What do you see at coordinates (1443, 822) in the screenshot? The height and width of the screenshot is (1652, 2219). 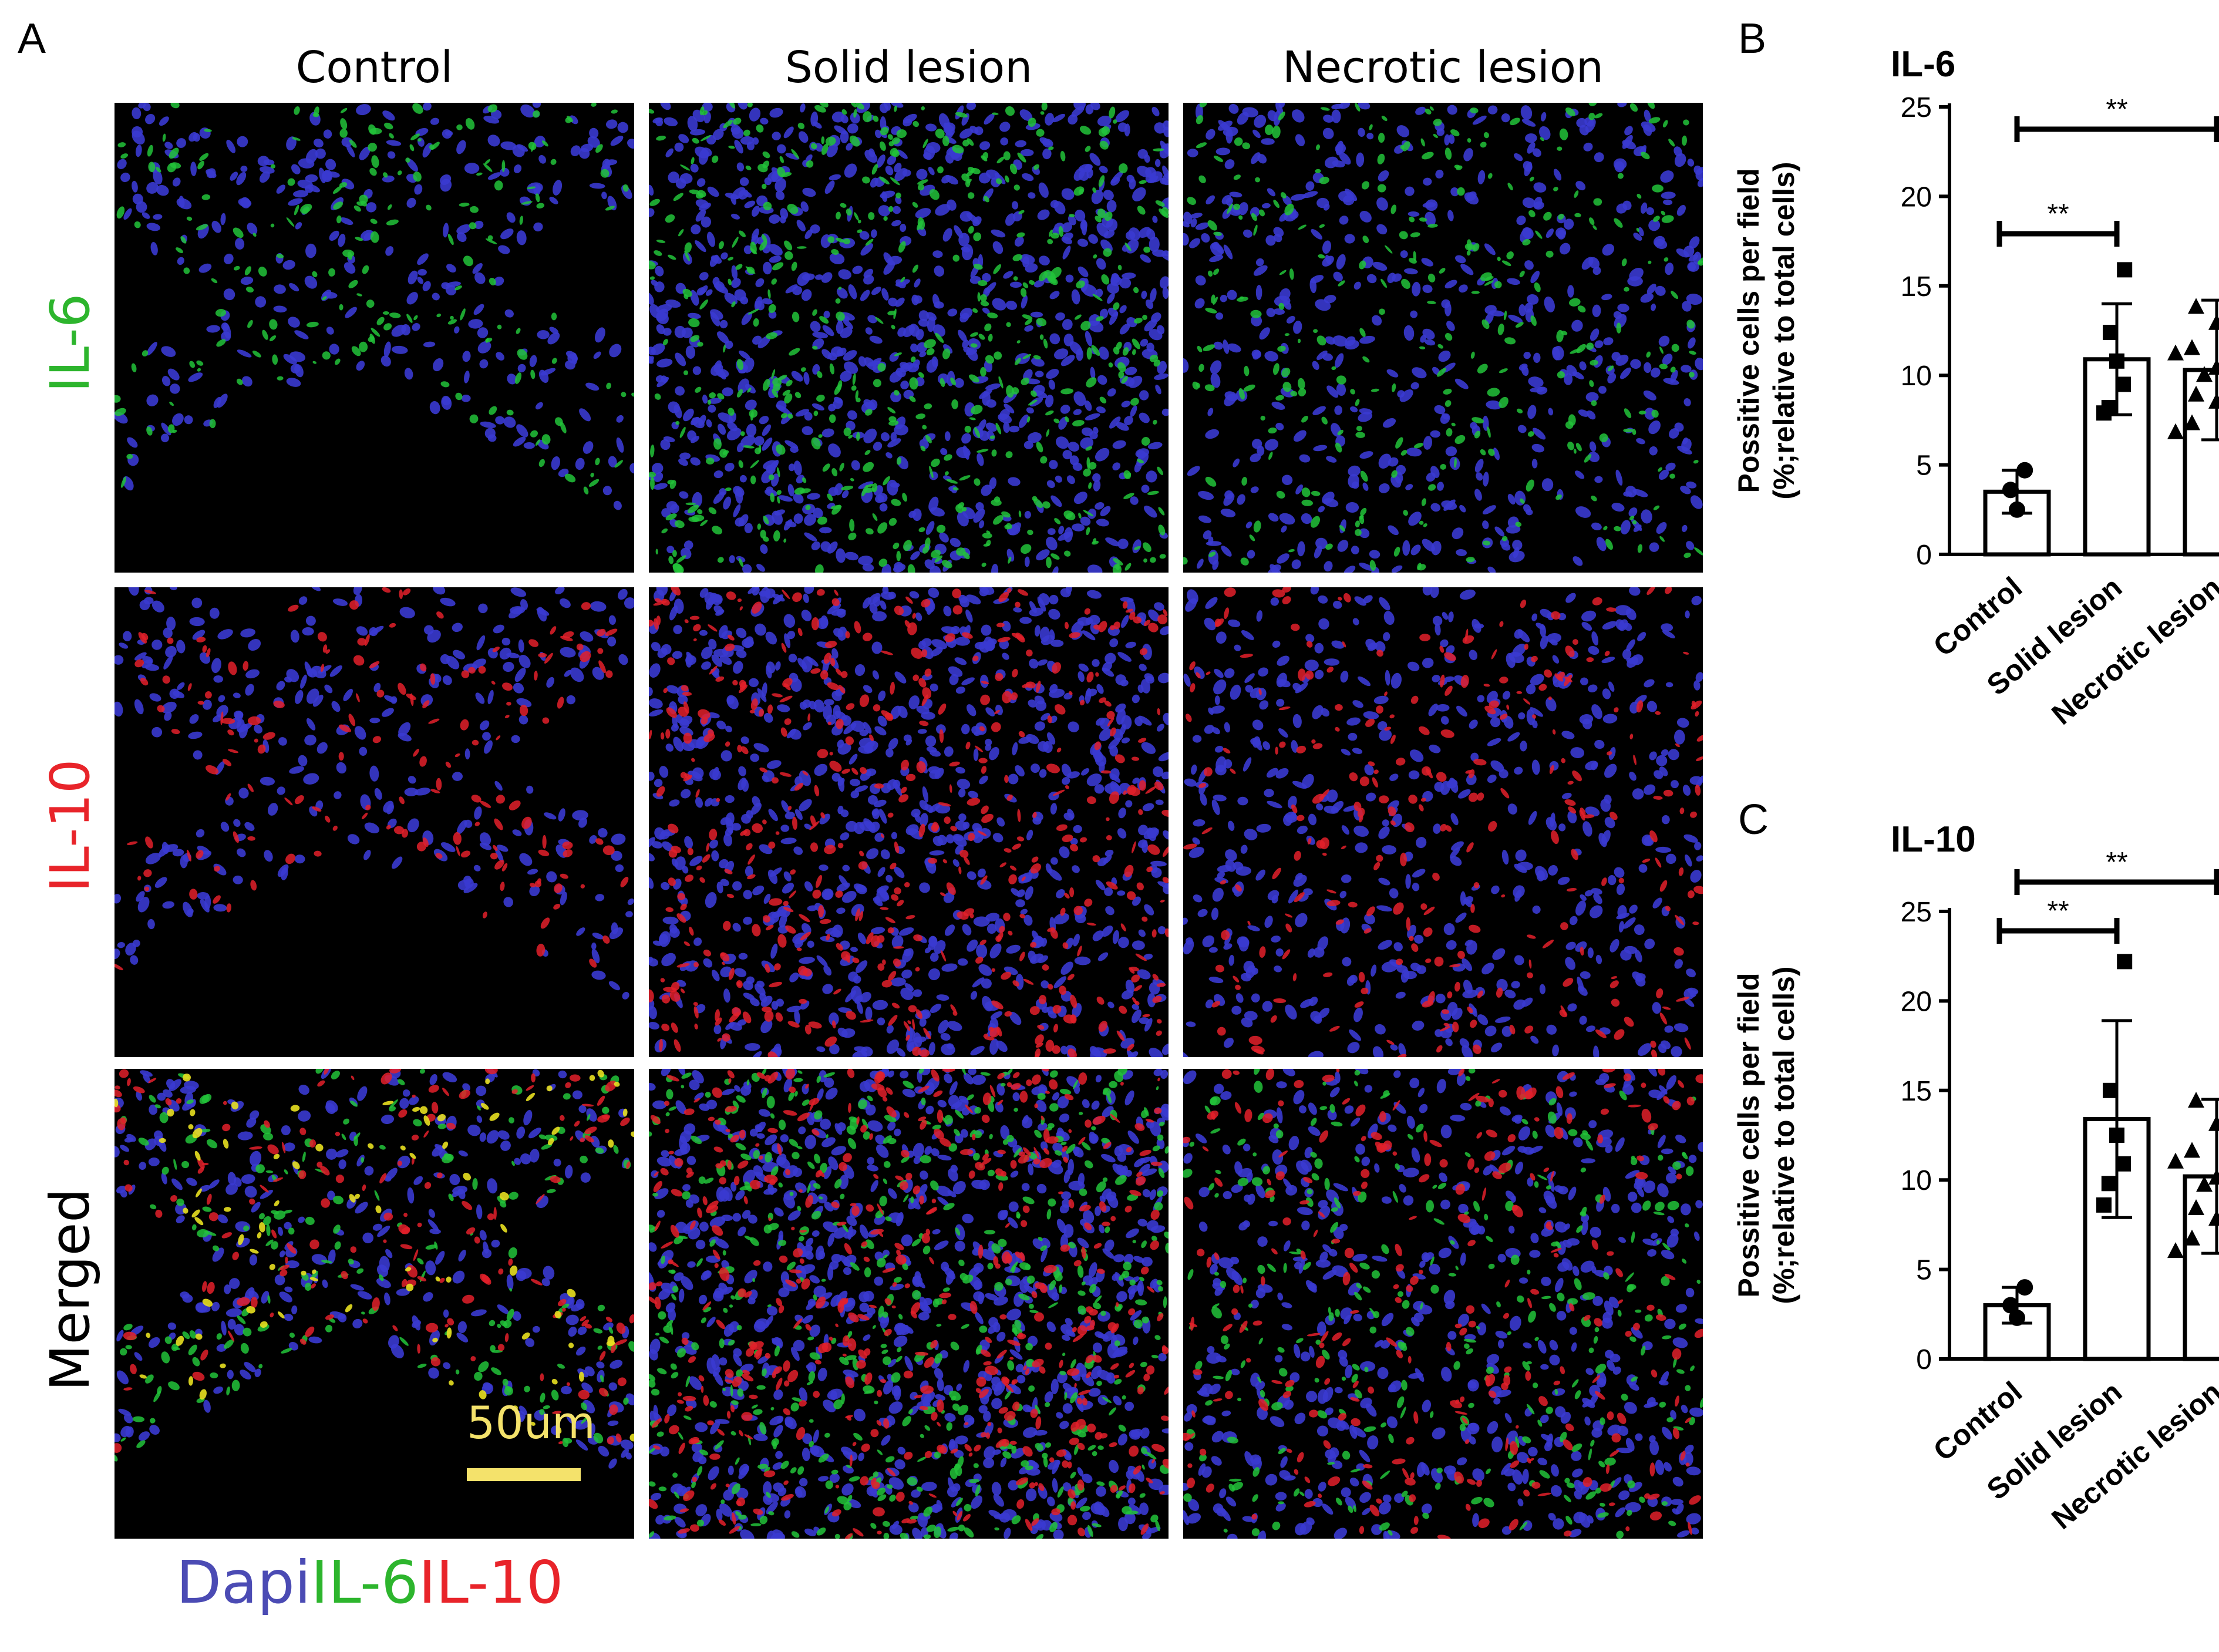 I see `micrograph-il10-necrotic-lesion` at bounding box center [1443, 822].